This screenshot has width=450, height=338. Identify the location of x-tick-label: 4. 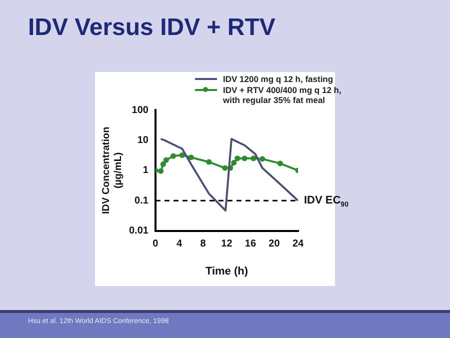
(179, 244).